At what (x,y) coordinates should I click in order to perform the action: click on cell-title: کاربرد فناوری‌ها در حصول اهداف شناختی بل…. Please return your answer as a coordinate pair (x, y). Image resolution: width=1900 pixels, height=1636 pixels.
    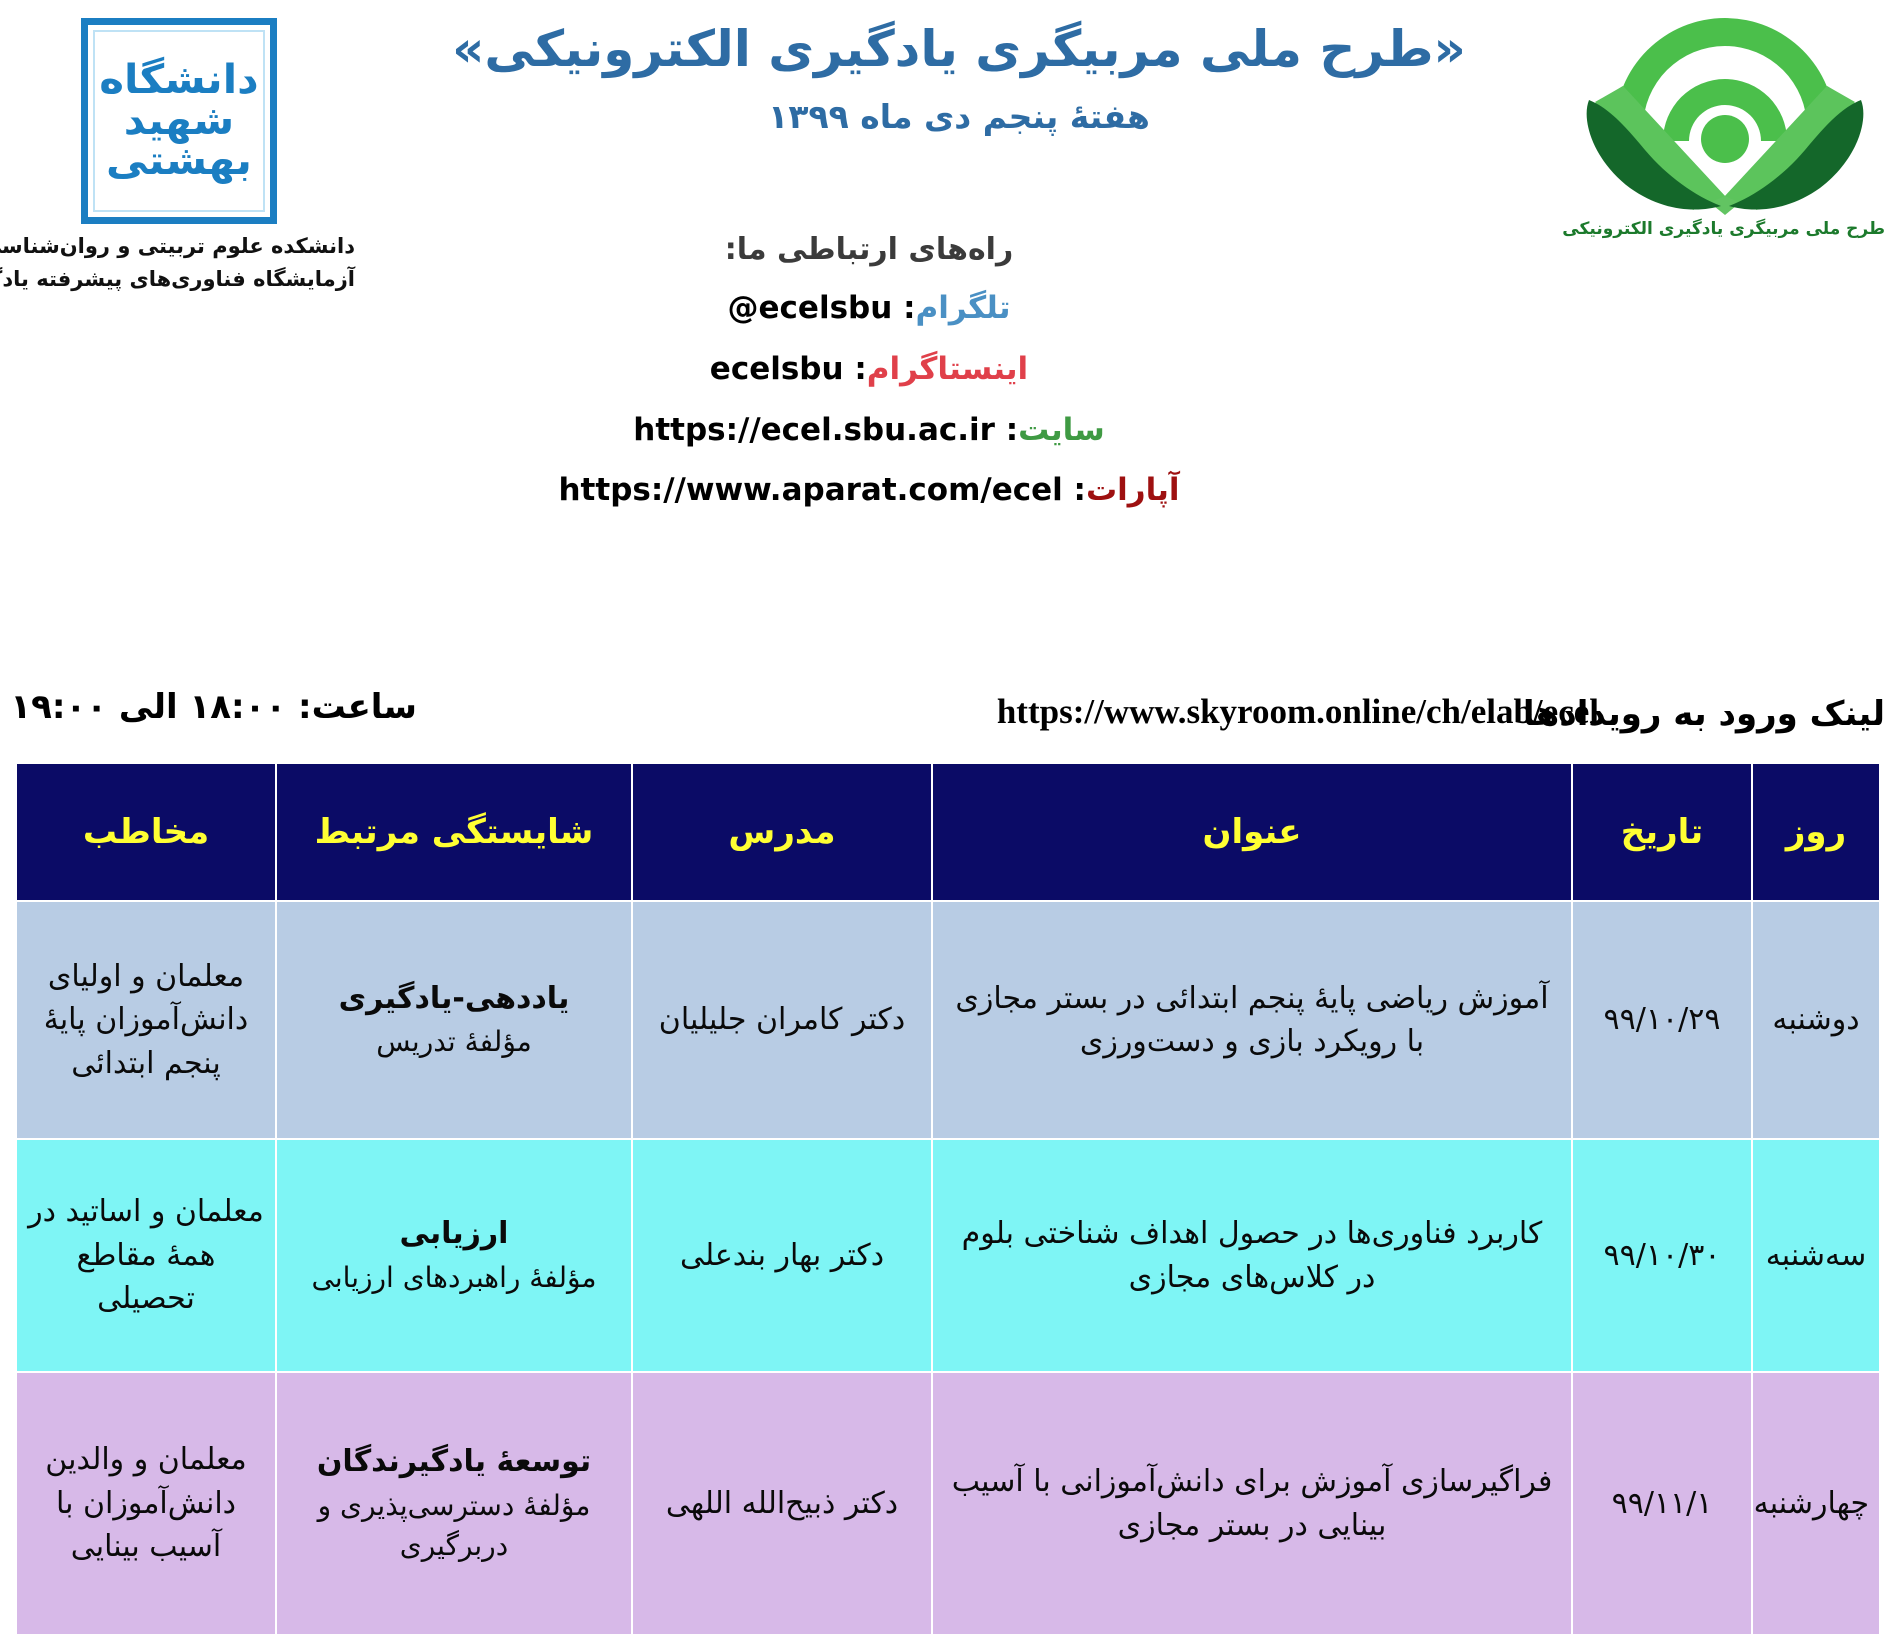
    Looking at the image, I should click on (1253, 1255).